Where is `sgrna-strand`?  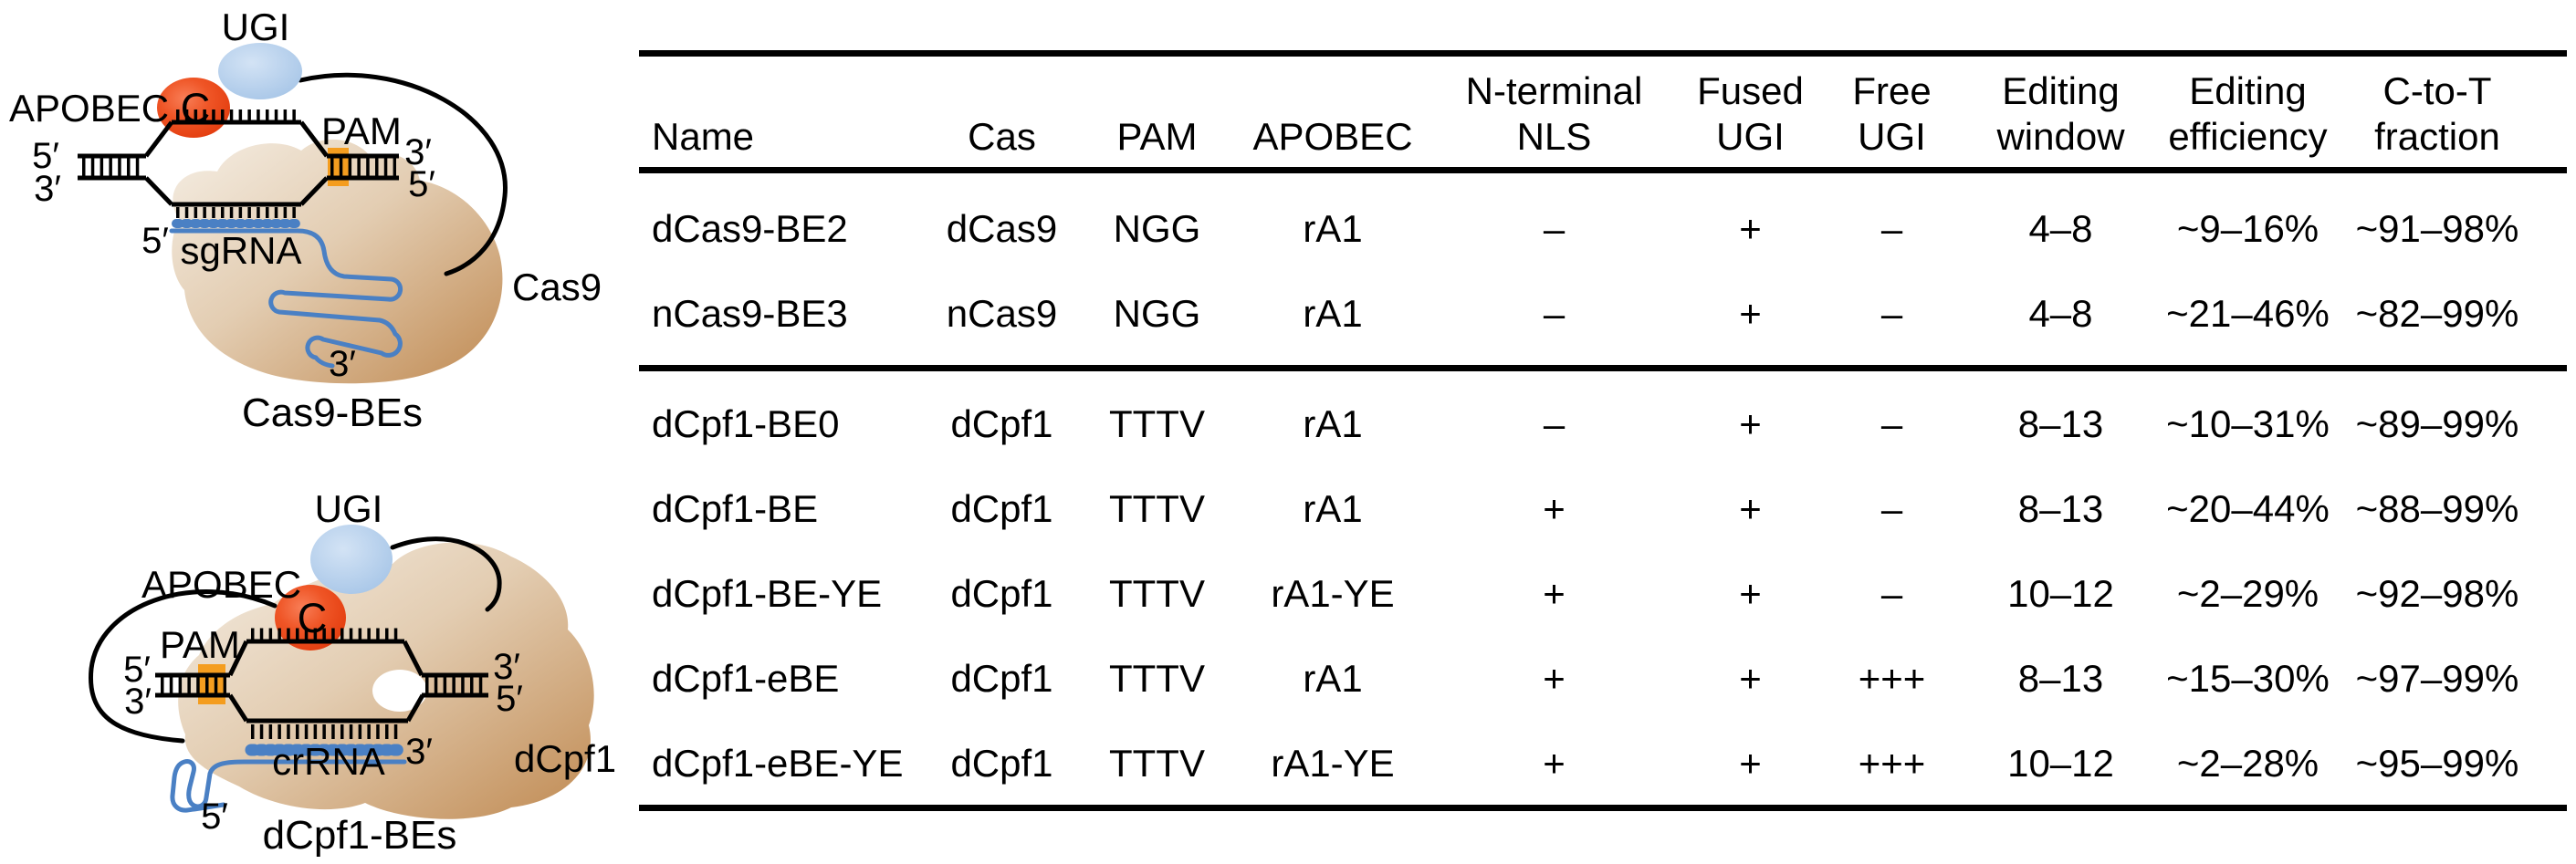 sgrna-strand is located at coordinates (286, 294).